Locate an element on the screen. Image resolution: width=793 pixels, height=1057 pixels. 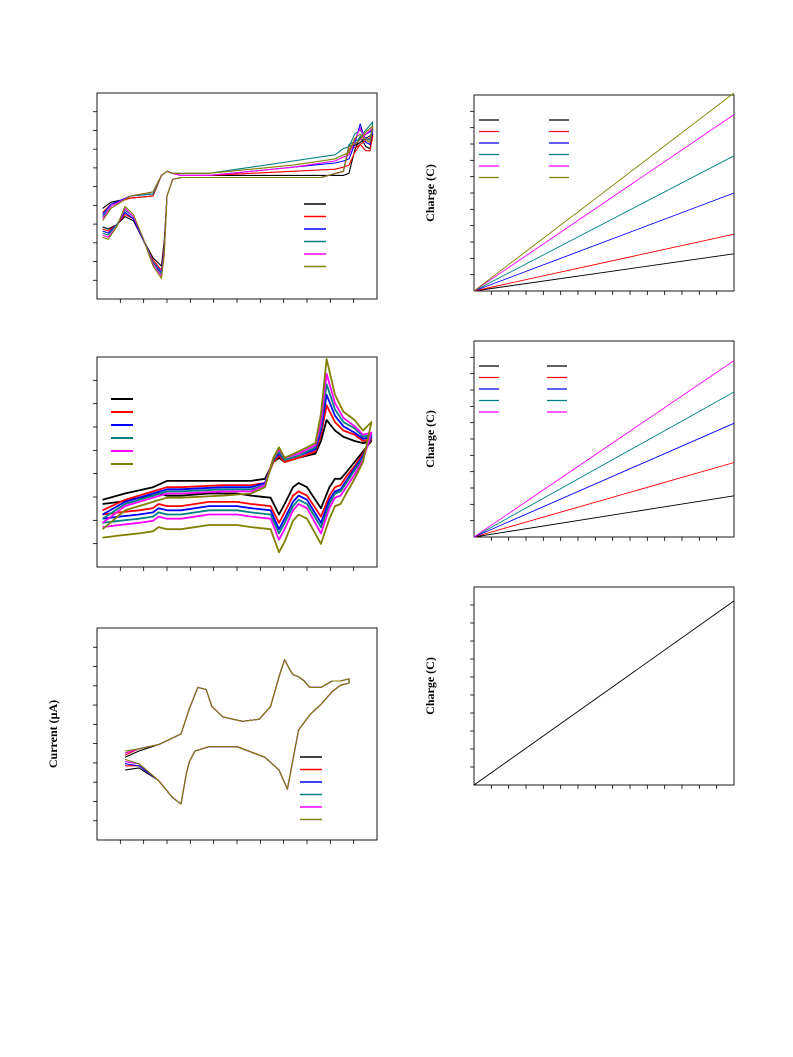
chart-panel-cv-bottom: Current (μA) is located at coordinates (212, 735).